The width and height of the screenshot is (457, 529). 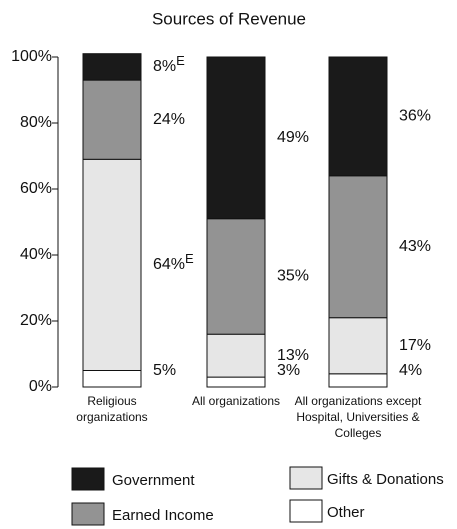 What do you see at coordinates (112, 409) in the screenshot?
I see `x-tick-label: Religious organizations` at bounding box center [112, 409].